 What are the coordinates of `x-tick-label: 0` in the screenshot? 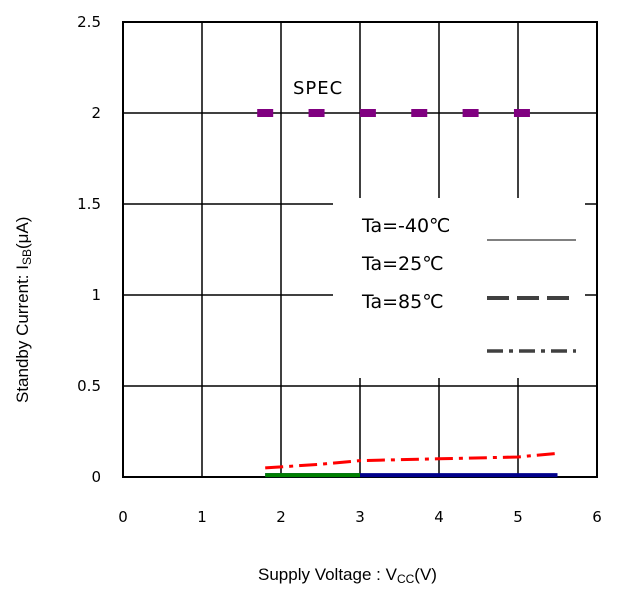 It's located at (123, 517).